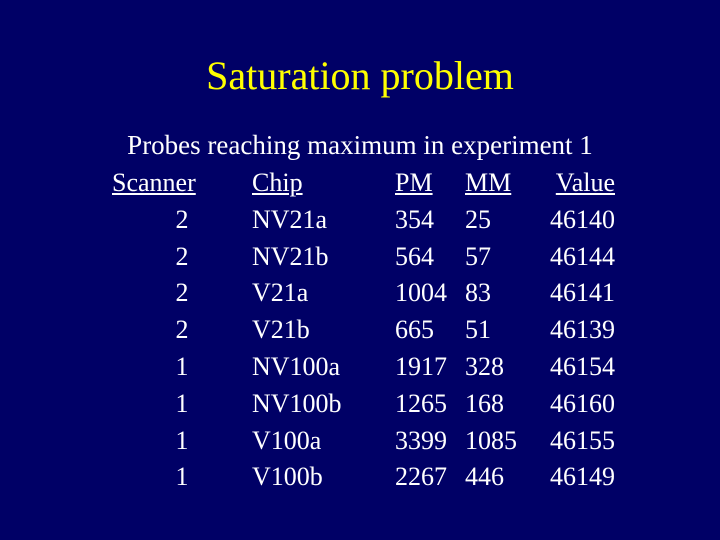 The width and height of the screenshot is (720, 540). What do you see at coordinates (421, 477) in the screenshot?
I see `cell-pm: 2267` at bounding box center [421, 477].